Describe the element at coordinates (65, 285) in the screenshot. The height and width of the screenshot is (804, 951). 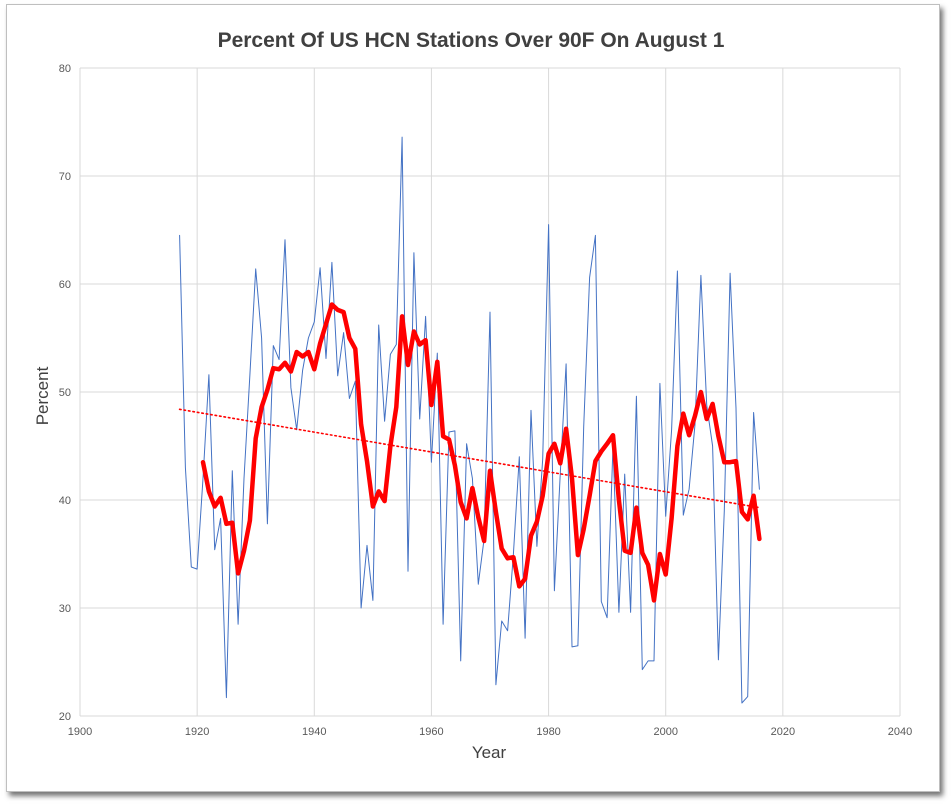
I see `y-tick-label: 60` at that location.